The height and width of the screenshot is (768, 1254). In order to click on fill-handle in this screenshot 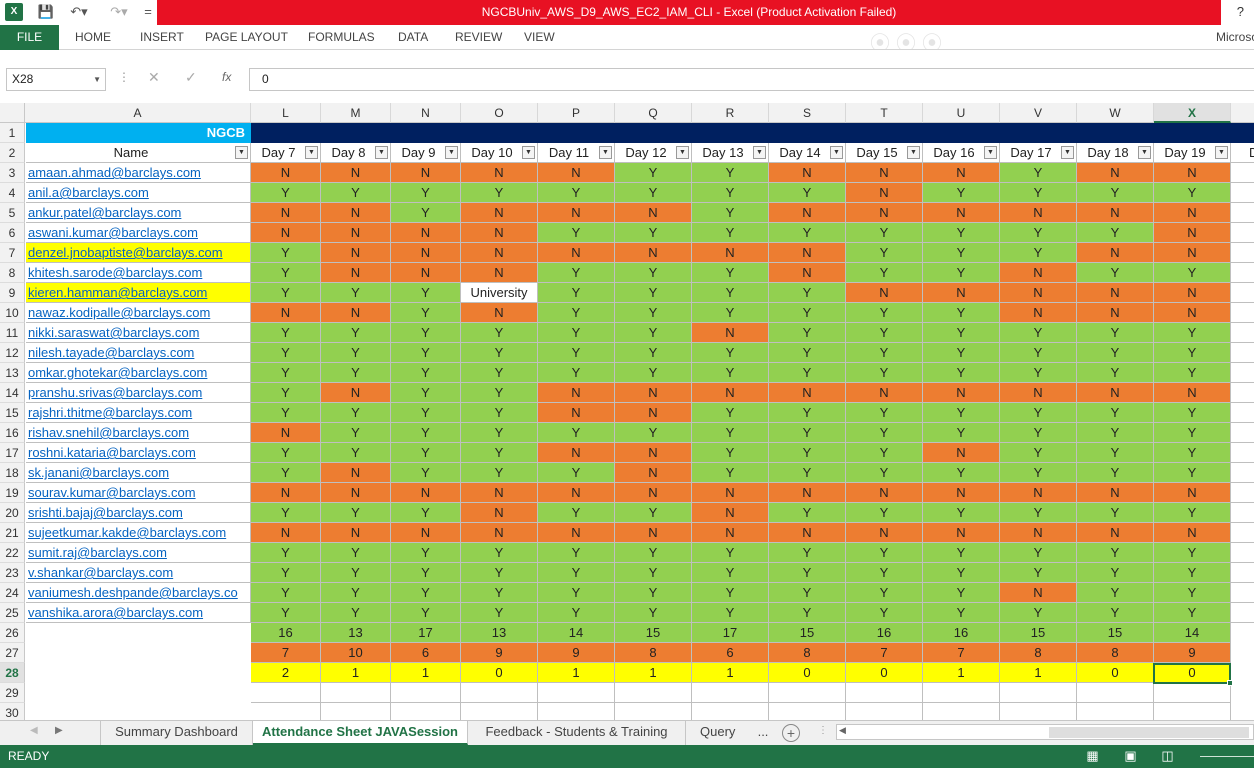, I will do `click(1230, 683)`.